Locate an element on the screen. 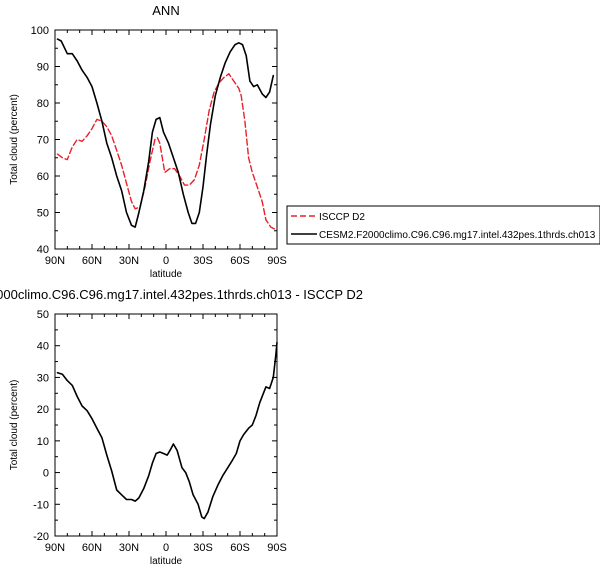 This screenshot has width=600, height=576. legend-box is located at coordinates (443, 225).